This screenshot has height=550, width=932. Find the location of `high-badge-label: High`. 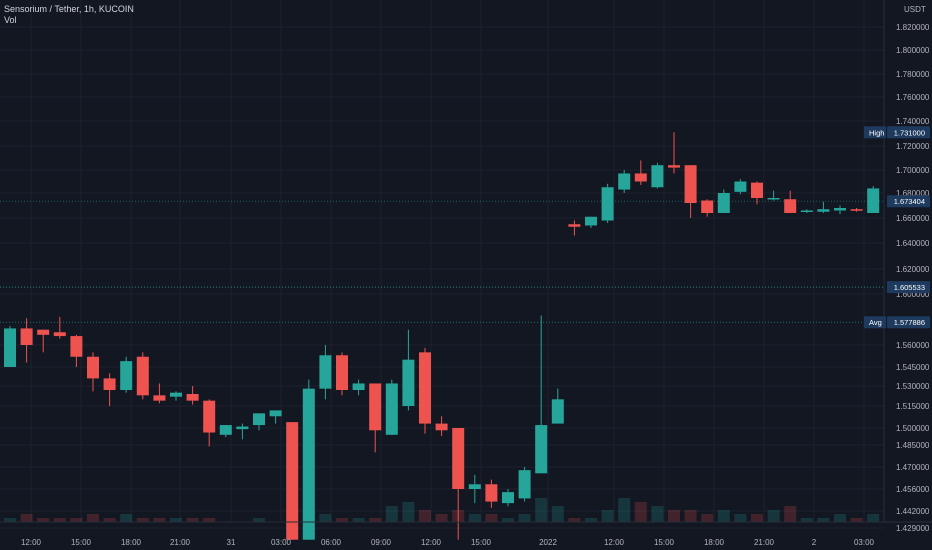

high-badge-label: High is located at coordinates (876, 132).